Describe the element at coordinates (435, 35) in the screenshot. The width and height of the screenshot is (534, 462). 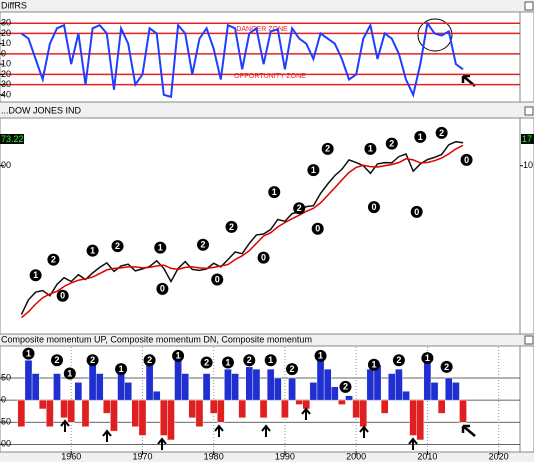
I see `highlight-ellipse` at that location.